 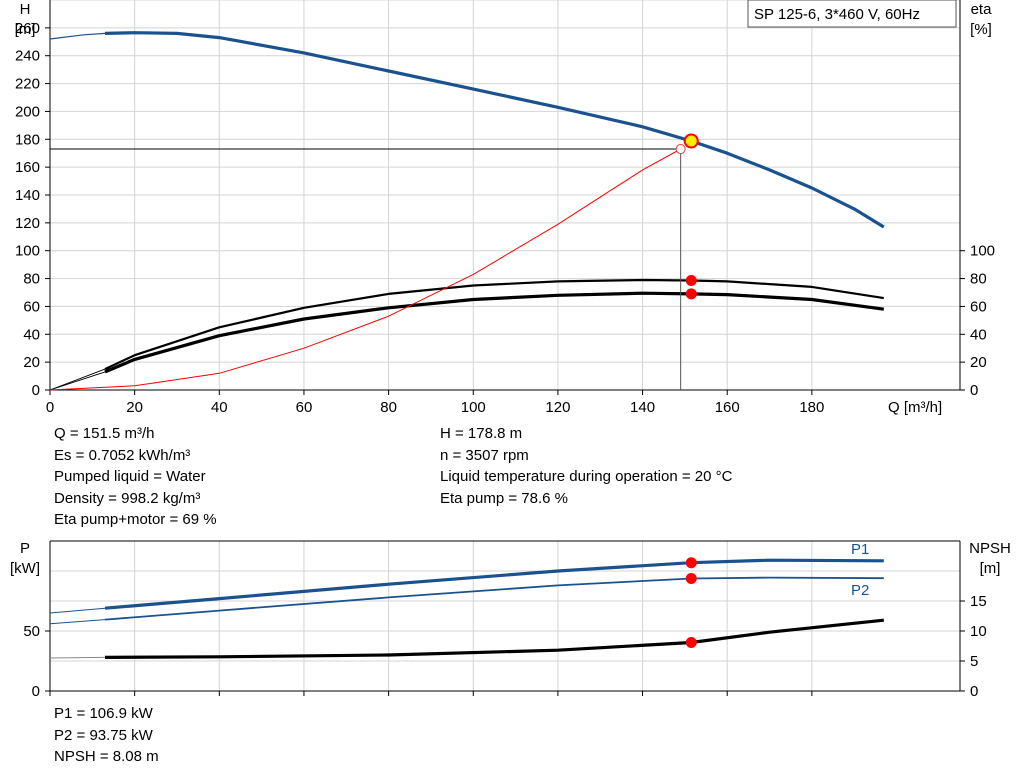 I want to click on eta-pump-motor-curve, so click(x=494, y=332).